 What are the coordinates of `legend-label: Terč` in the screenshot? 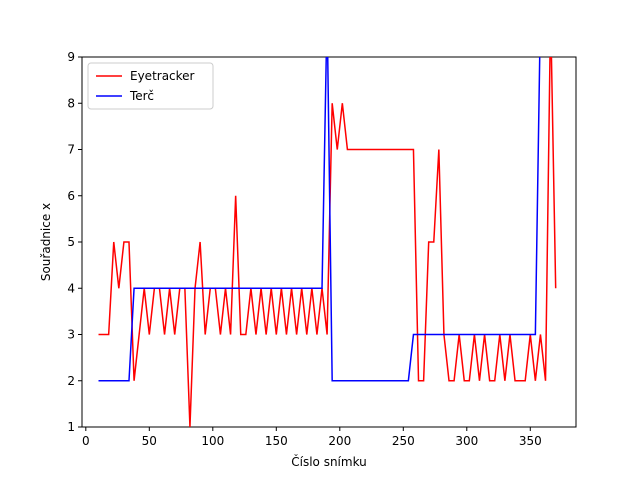 It's located at (141, 96).